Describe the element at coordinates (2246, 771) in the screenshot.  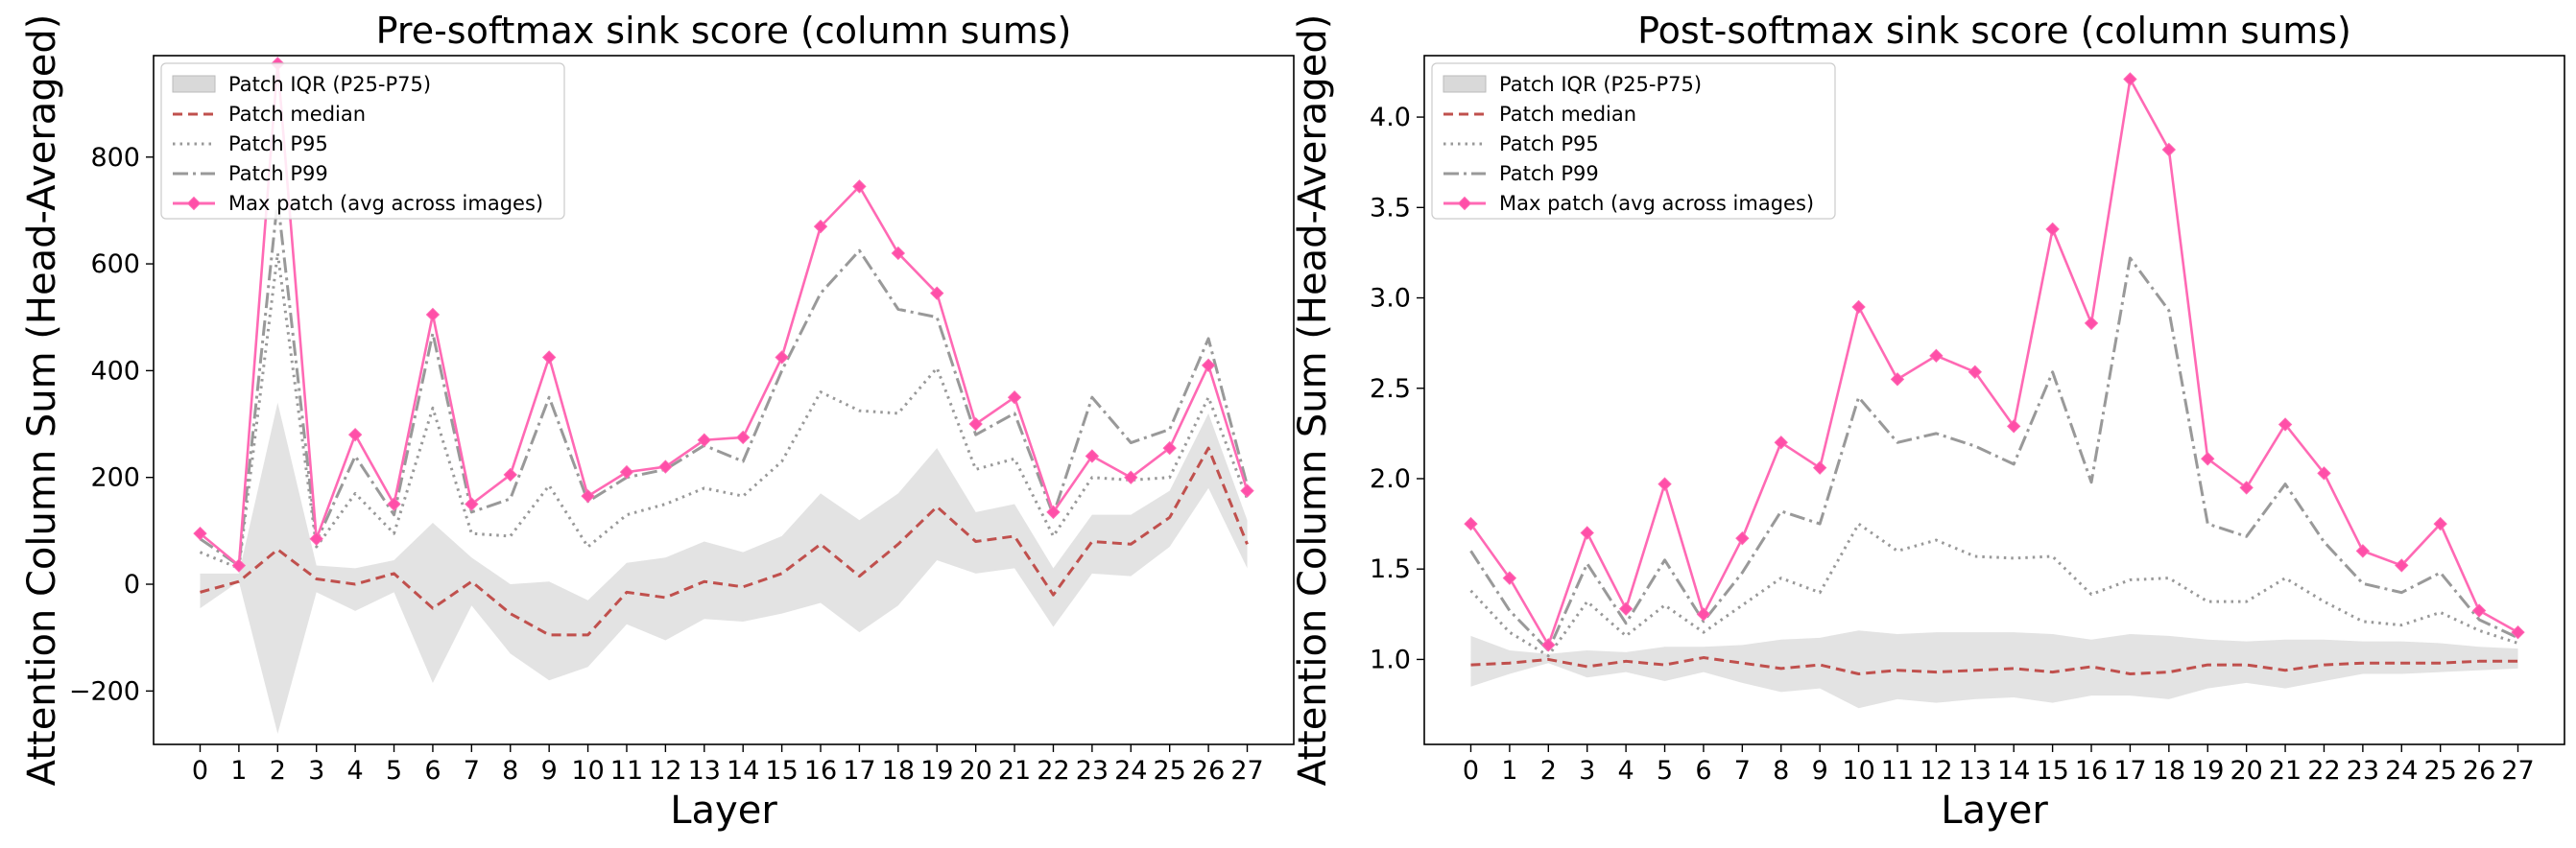
I see `x-tick-label: 20` at that location.